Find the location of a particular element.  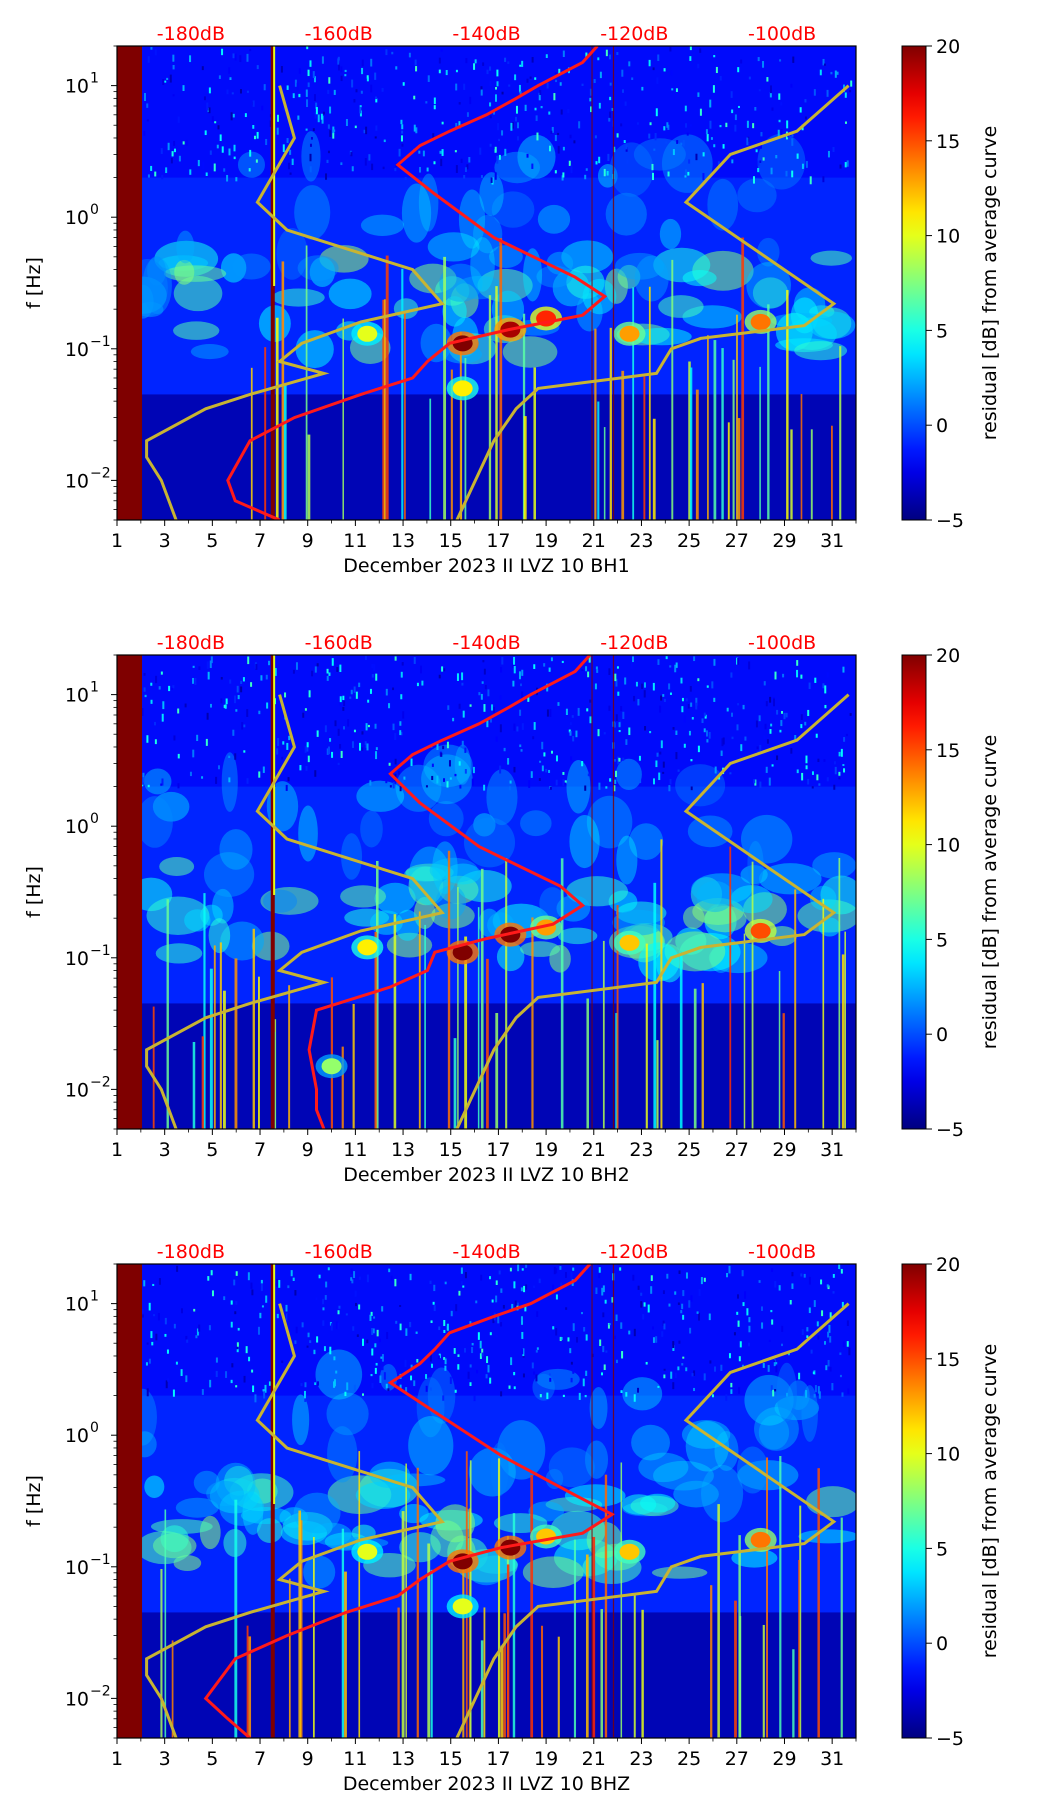

colorbar-tick-label: 20 is located at coordinates (948, 47).